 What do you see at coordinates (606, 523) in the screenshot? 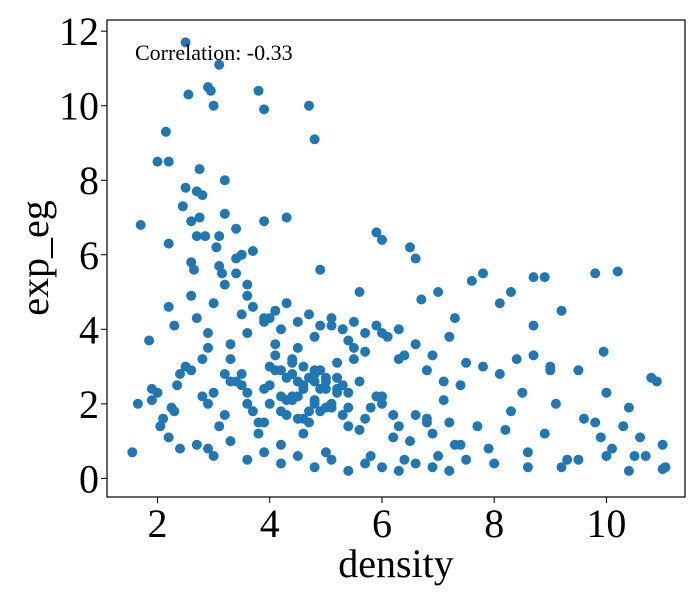
I see `x-tick-label: 10` at bounding box center [606, 523].